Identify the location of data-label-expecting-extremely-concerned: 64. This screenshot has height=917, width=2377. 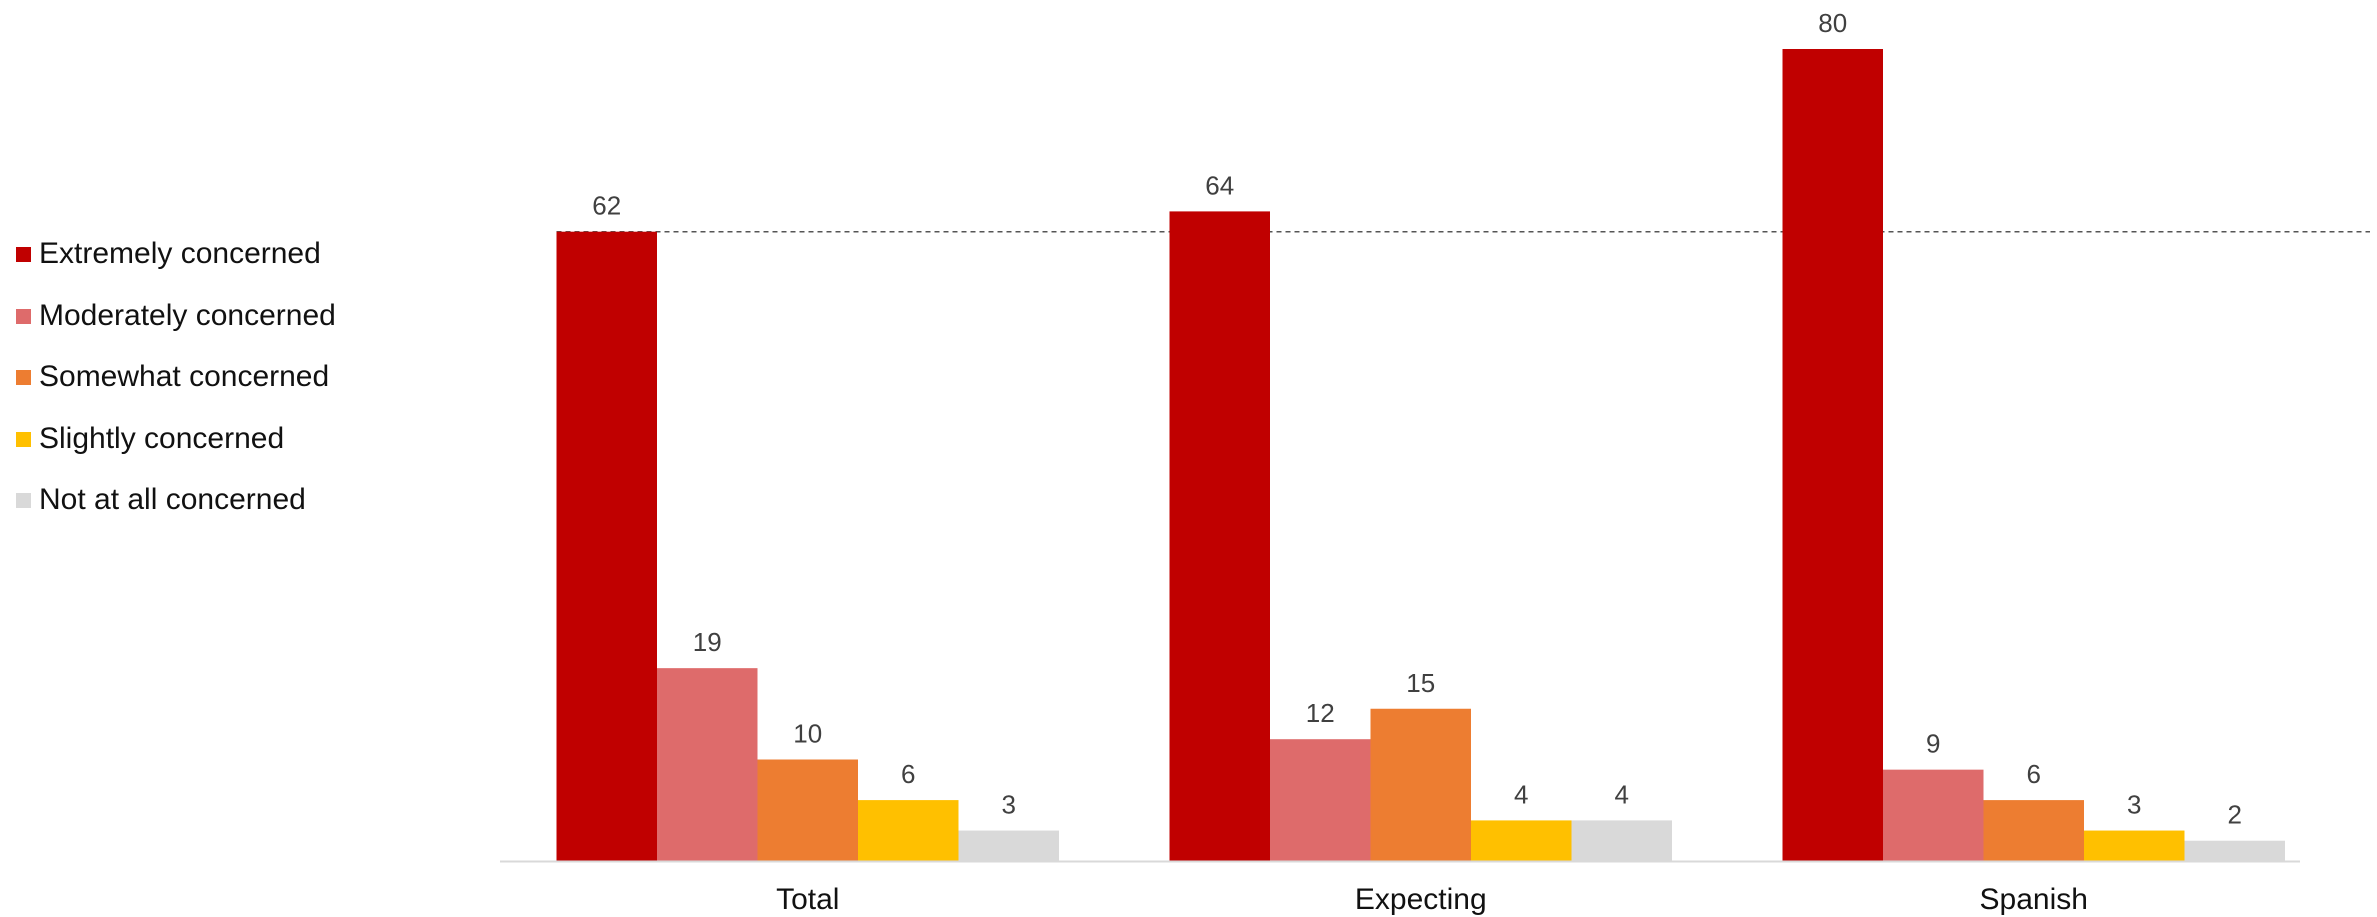
(1219, 185).